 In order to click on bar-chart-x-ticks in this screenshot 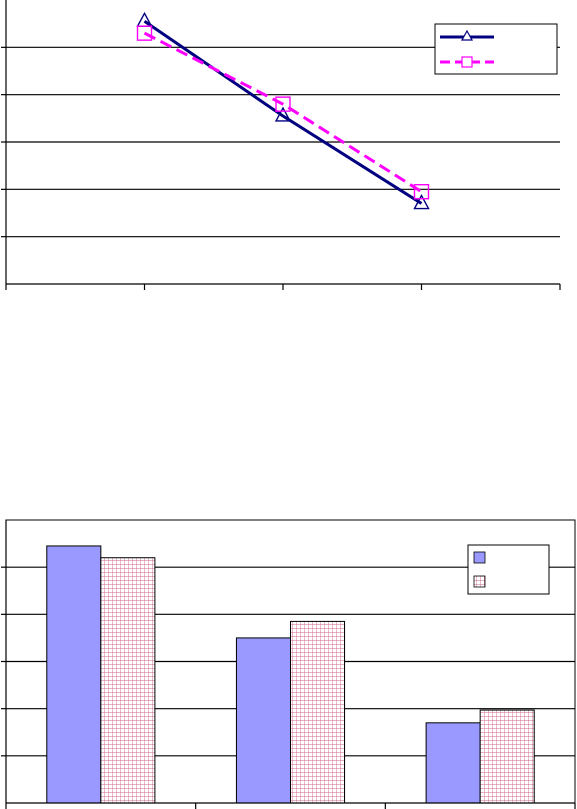, I will do `click(290, 806)`.